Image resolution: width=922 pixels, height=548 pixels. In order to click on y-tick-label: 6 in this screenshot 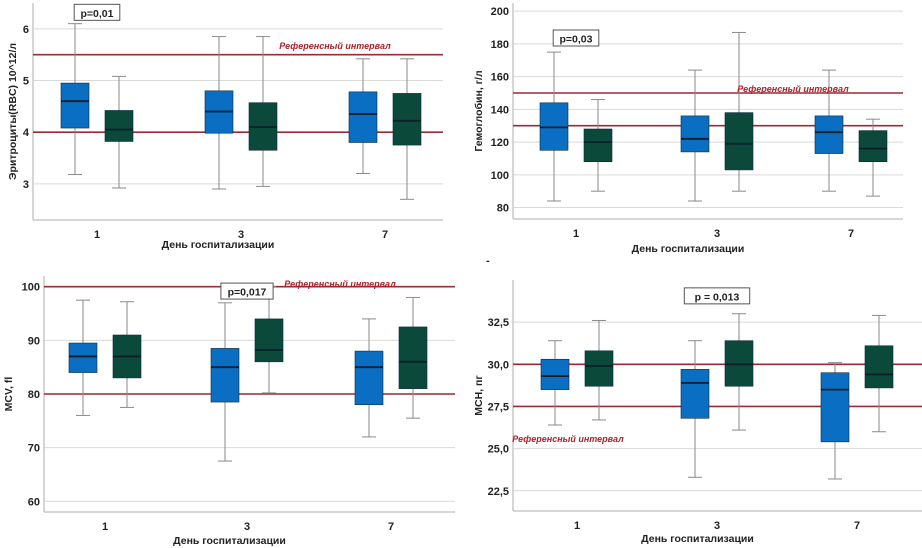, I will do `click(26, 30)`.